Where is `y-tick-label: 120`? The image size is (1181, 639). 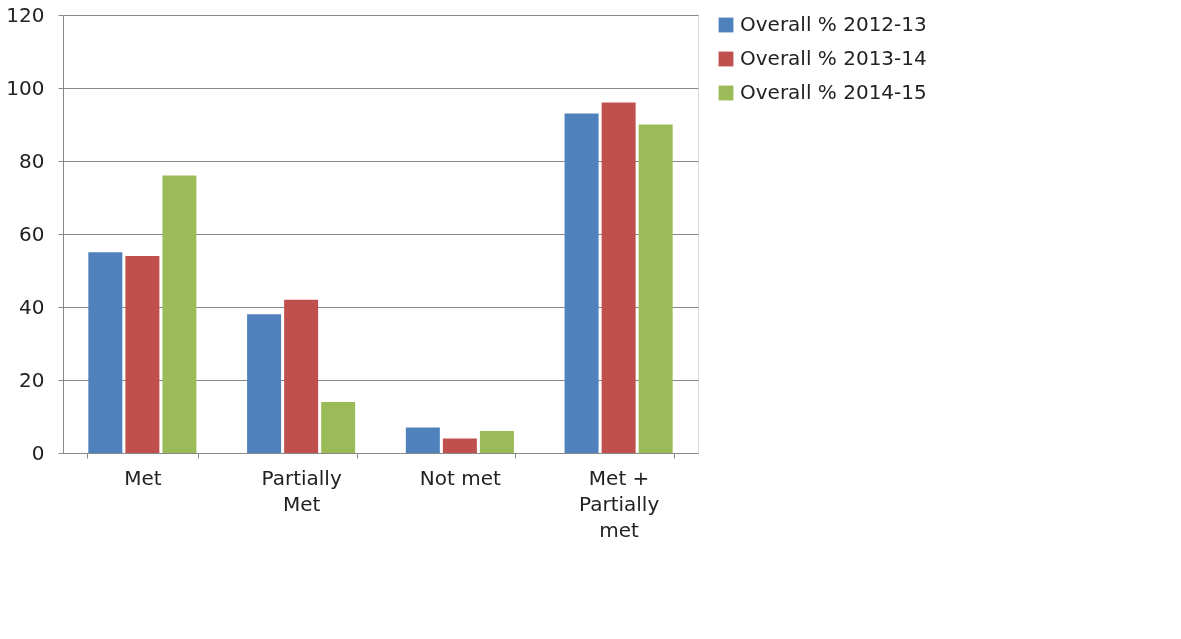 y-tick-label: 120 is located at coordinates (25, 14).